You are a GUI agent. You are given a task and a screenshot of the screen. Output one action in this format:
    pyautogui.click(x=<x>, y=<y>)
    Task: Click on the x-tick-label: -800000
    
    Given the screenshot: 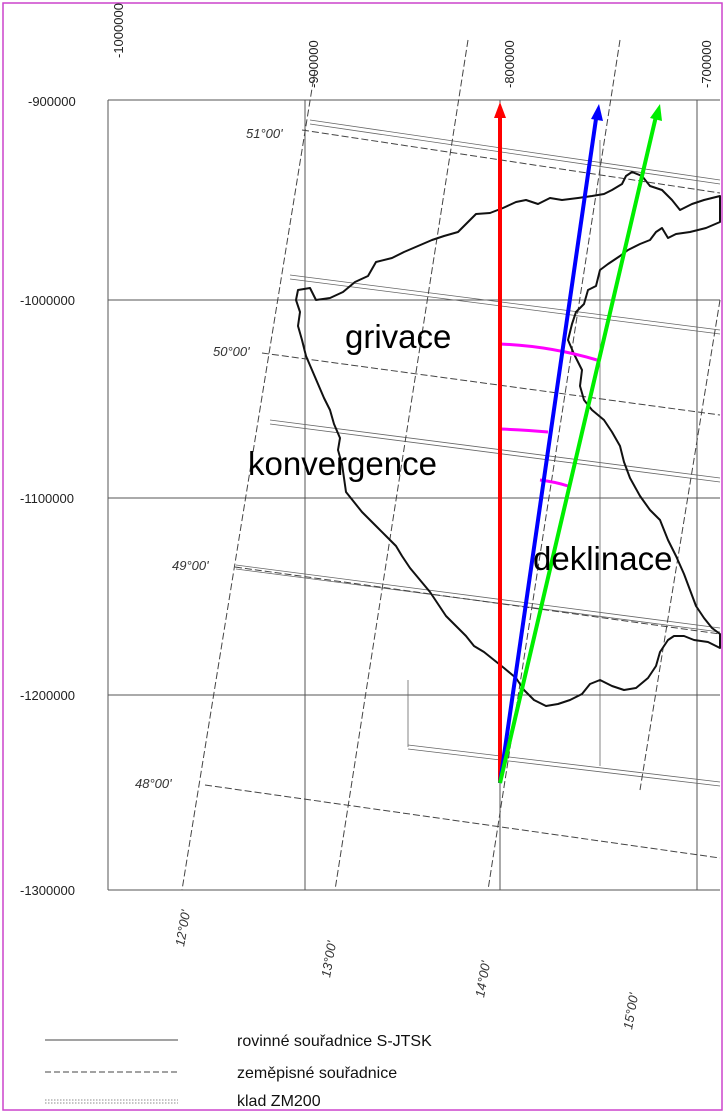 What is the action you would take?
    pyautogui.click(x=509, y=64)
    